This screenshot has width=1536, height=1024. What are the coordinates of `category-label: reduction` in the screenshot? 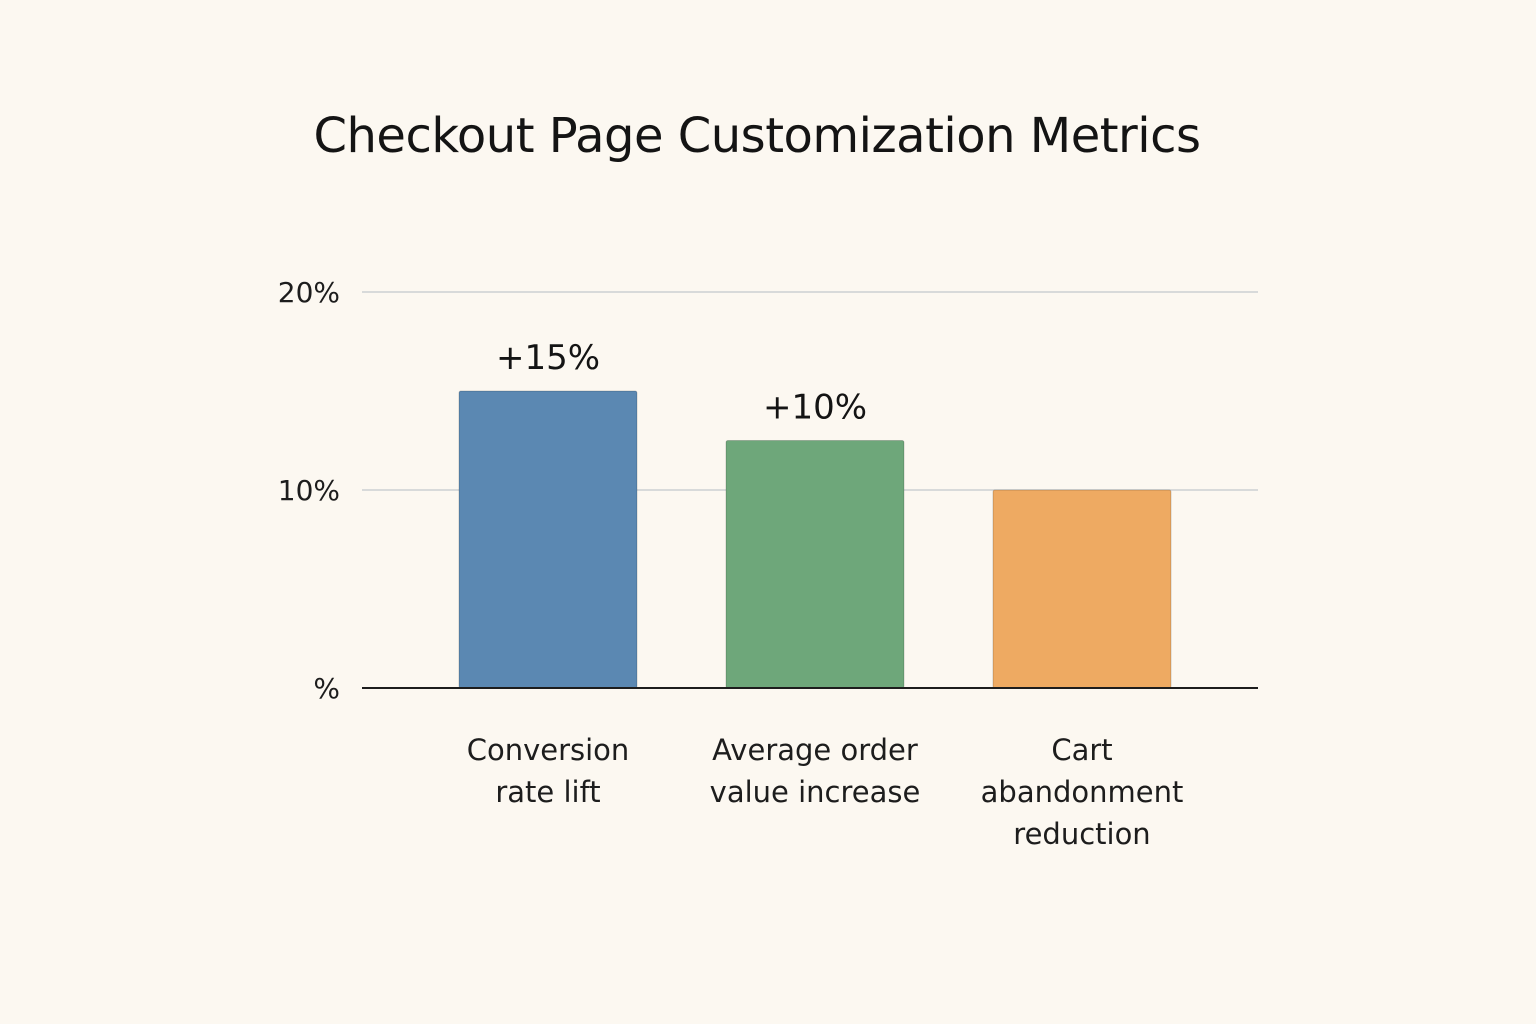 It's located at (1081, 834).